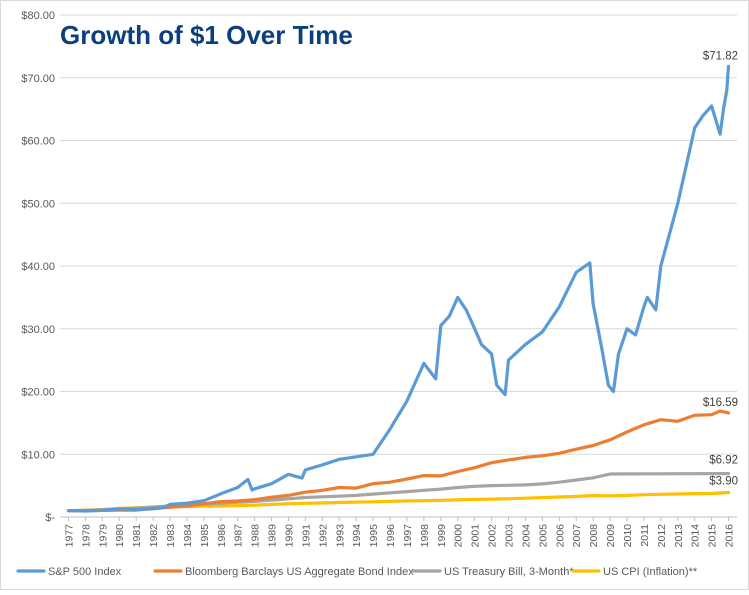 The width and height of the screenshot is (749, 595). Describe the element at coordinates (239, 536) in the screenshot. I see `x-tick-label: 1987` at that location.